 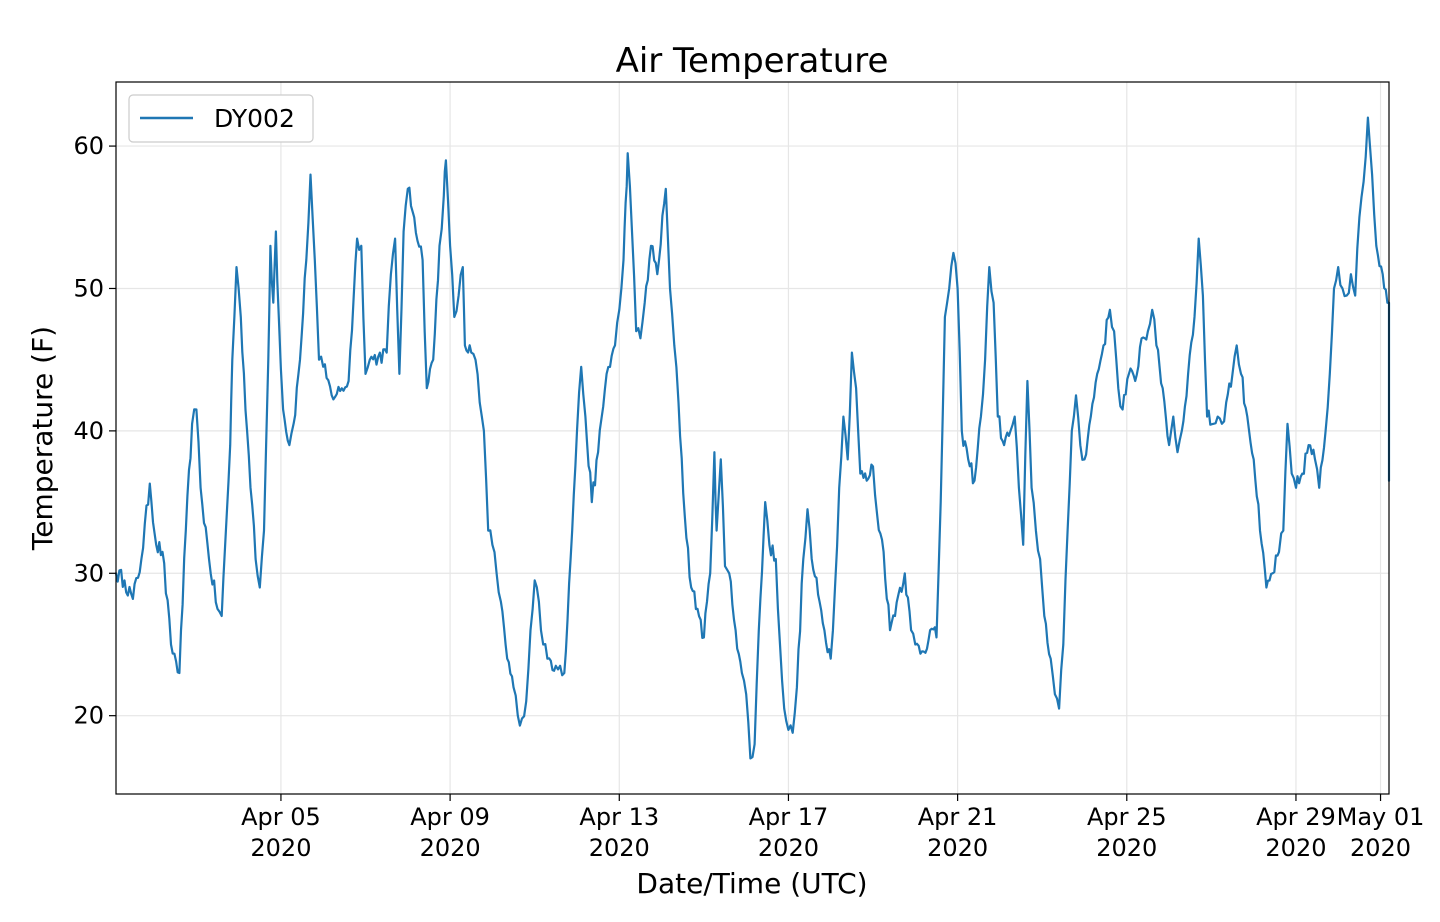 What do you see at coordinates (752, 61) in the screenshot?
I see `chart-title: Air Temperature` at bounding box center [752, 61].